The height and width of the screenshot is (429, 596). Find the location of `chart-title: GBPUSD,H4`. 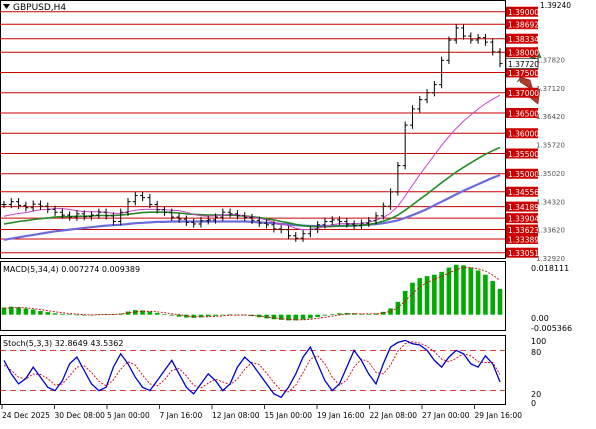

chart-title: GBPUSD,H4 is located at coordinates (34, 8).